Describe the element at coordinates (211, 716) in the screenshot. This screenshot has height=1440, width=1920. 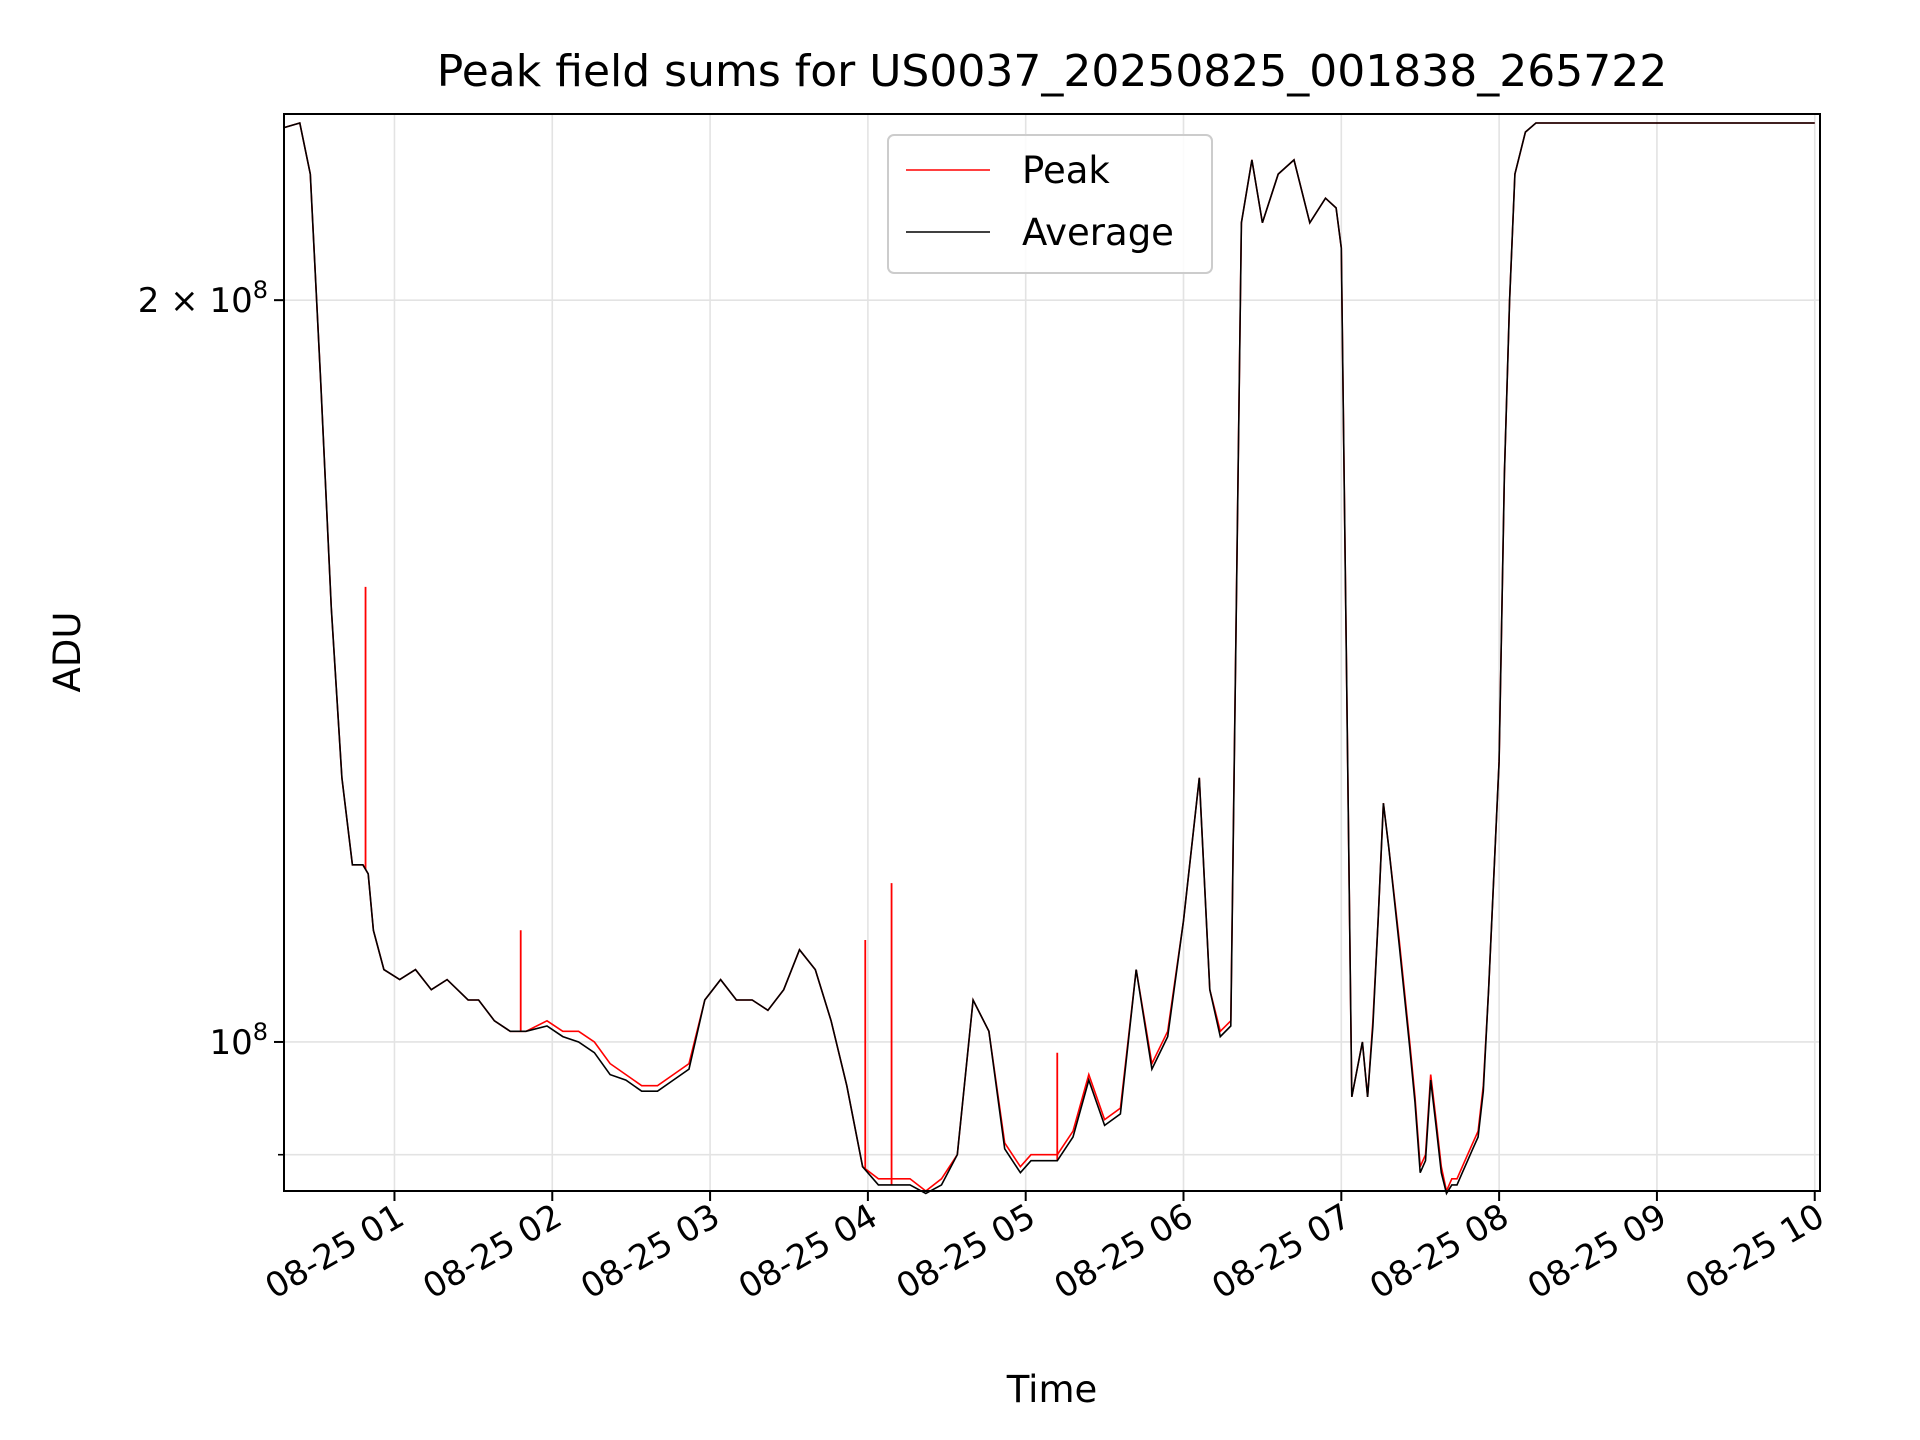
I see `y-axis: 2 × 108 108` at that location.